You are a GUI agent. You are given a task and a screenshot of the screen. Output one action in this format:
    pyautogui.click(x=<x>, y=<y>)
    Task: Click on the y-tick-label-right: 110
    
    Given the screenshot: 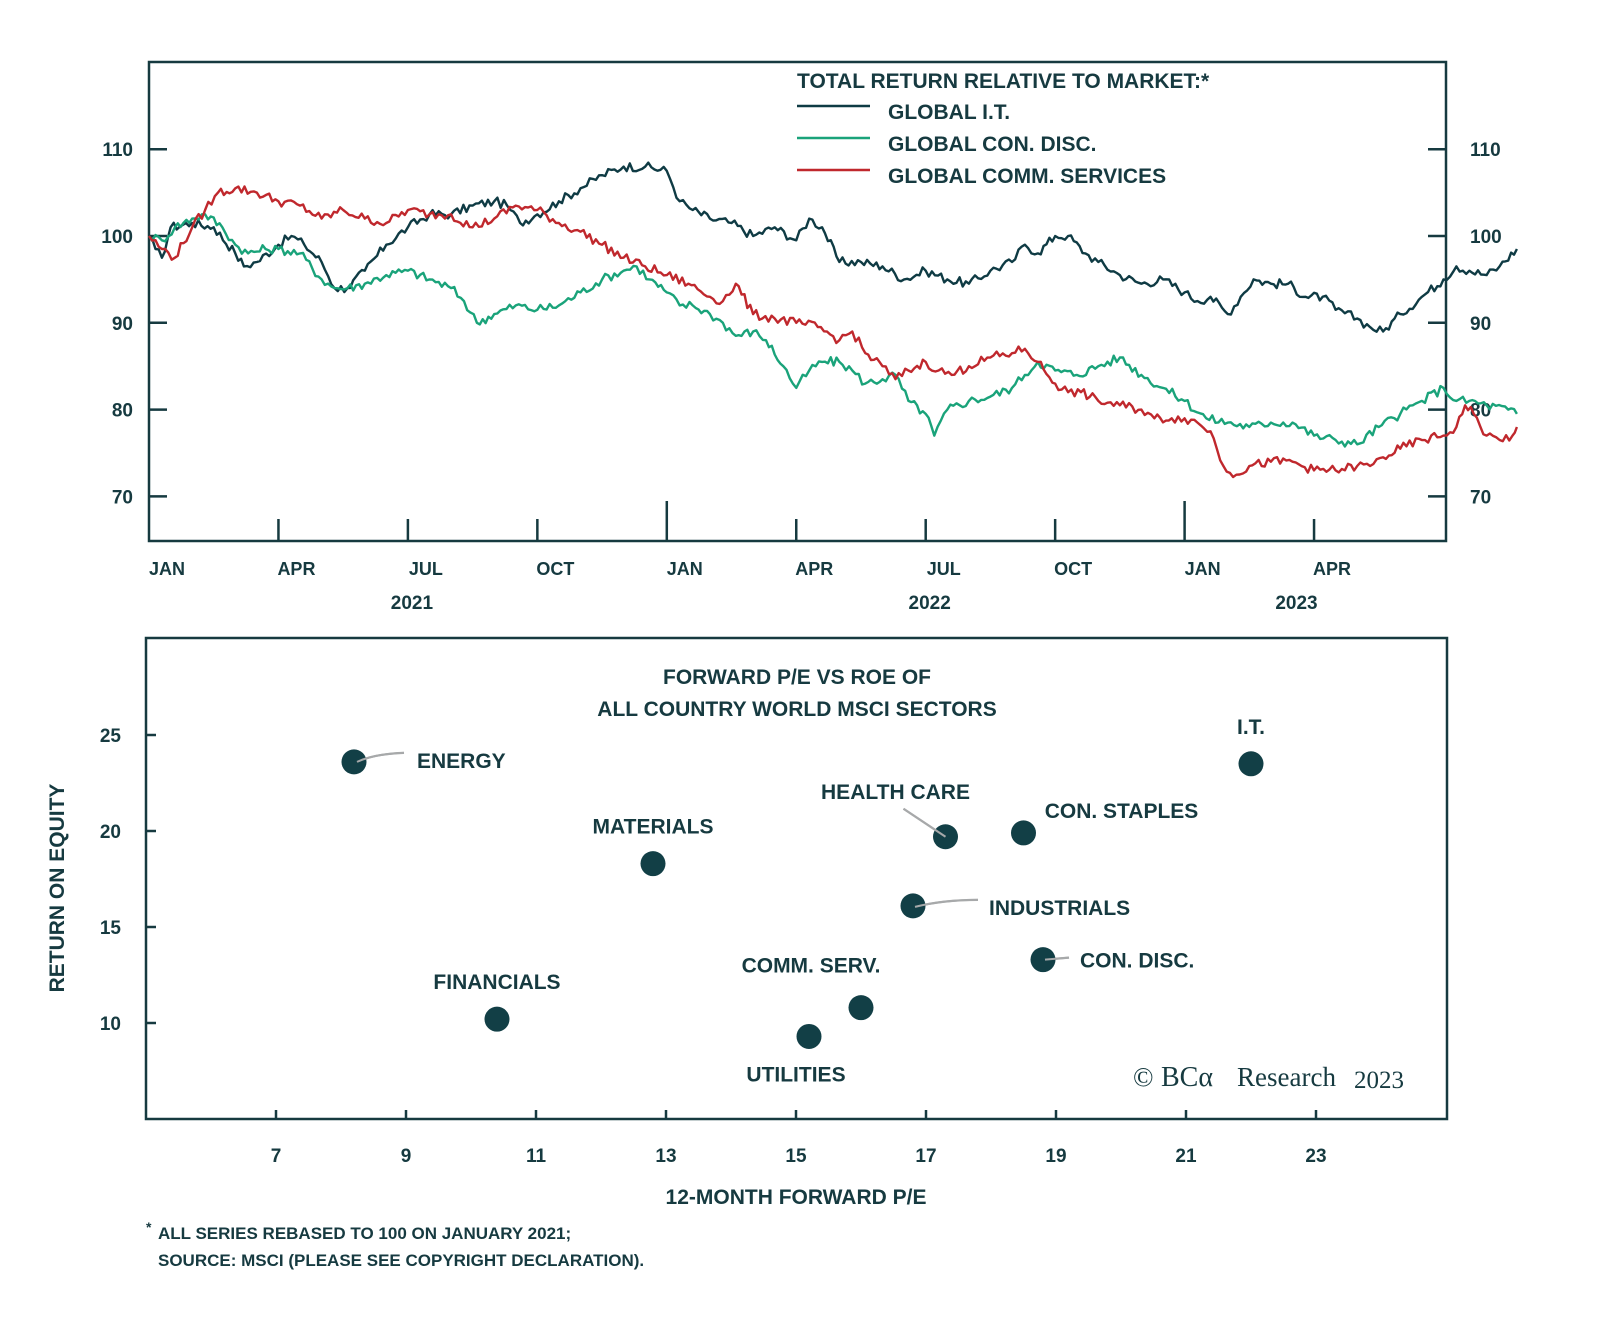 What is the action you would take?
    pyautogui.click(x=1485, y=150)
    